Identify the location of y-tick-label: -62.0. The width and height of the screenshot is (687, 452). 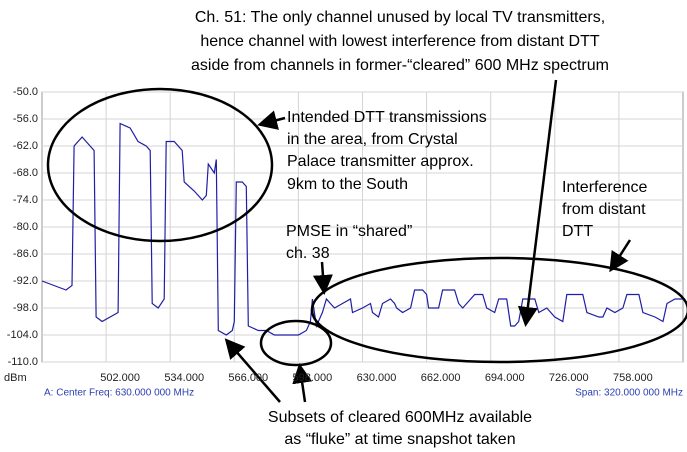
(25, 146).